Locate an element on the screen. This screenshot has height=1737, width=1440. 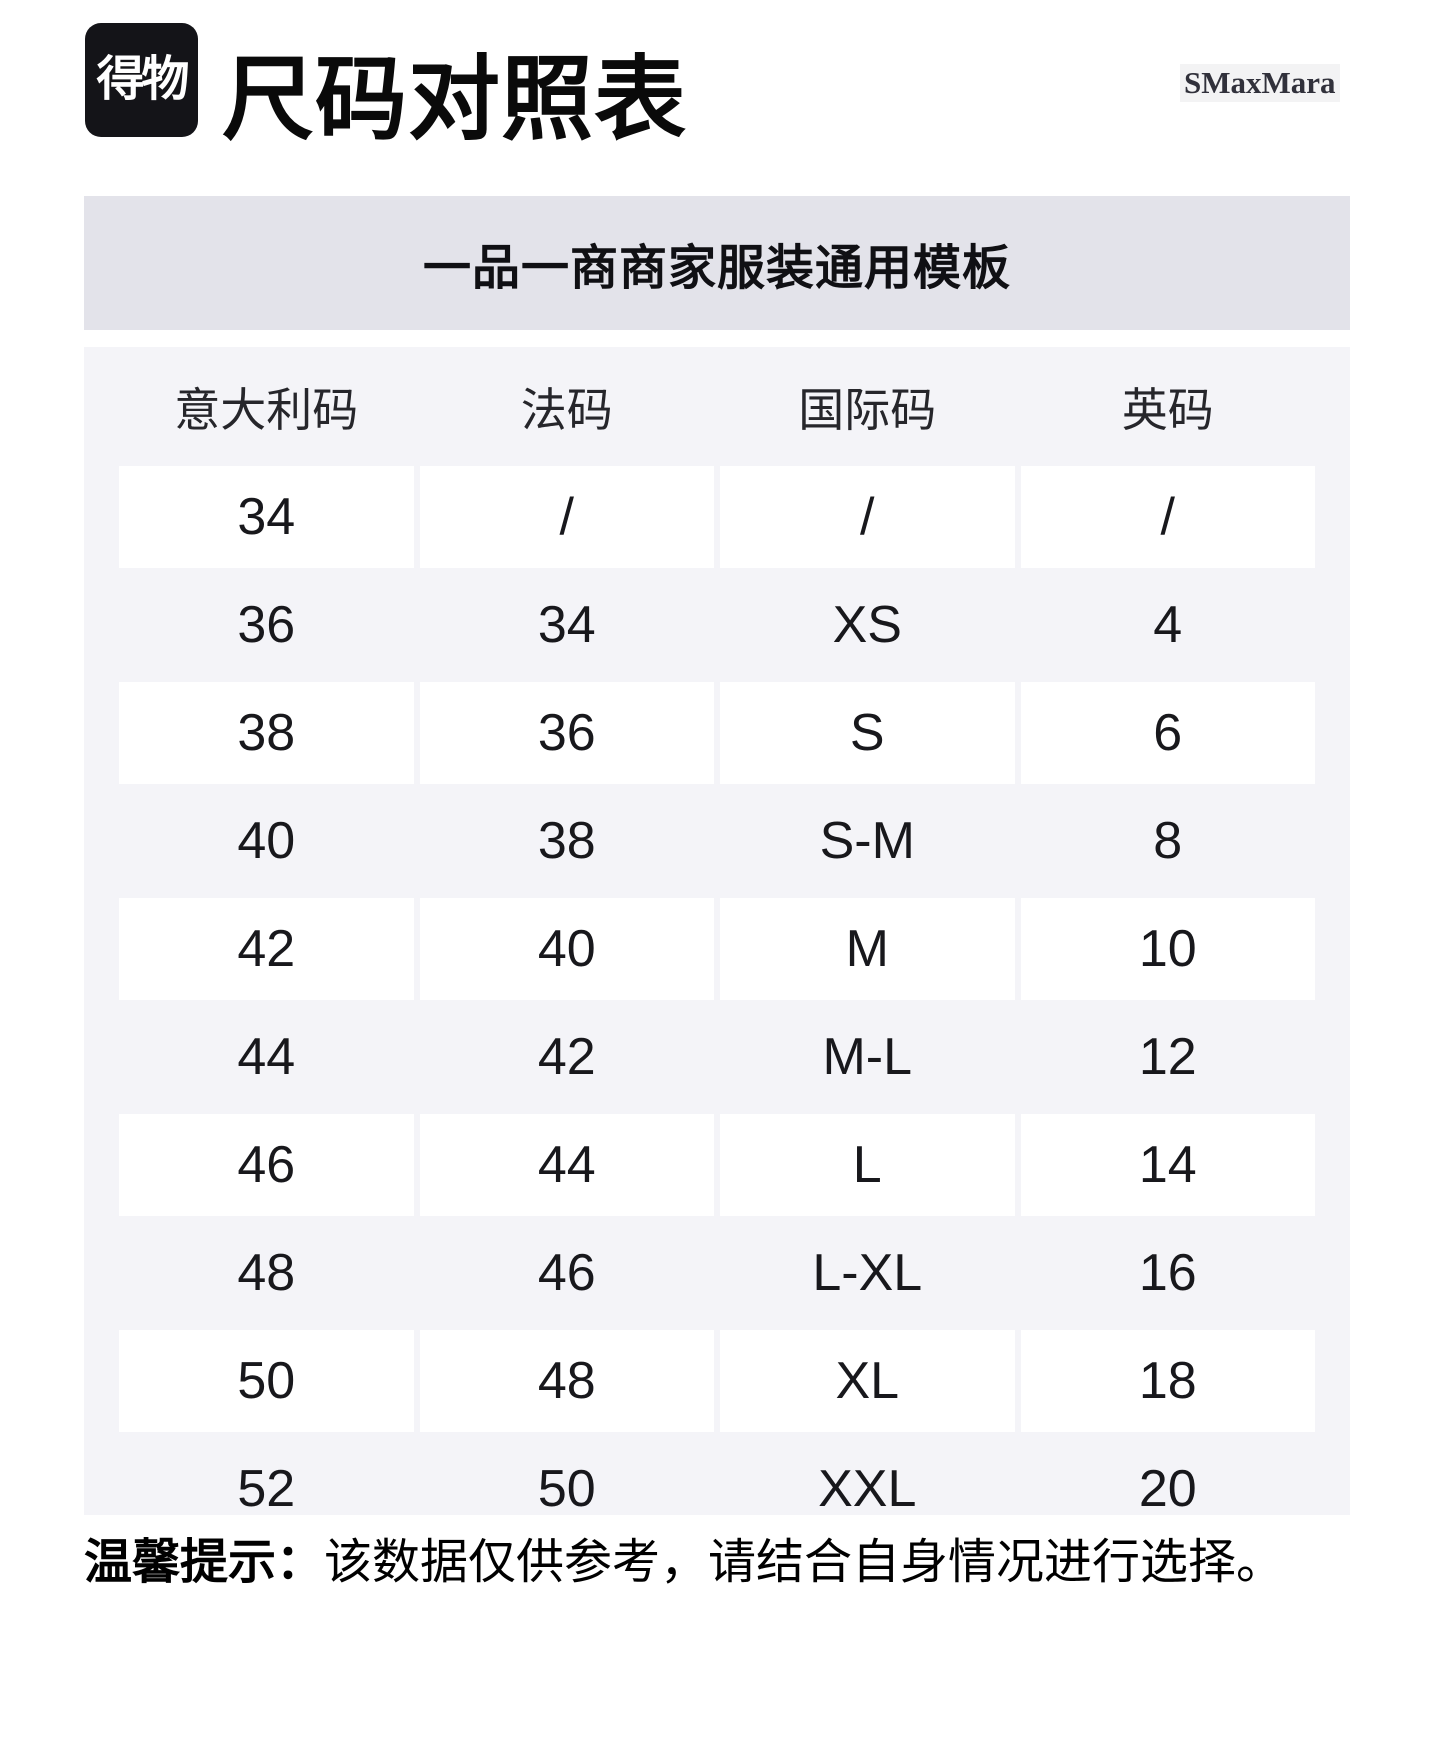
table-row: 34// / is located at coordinates (717, 517).